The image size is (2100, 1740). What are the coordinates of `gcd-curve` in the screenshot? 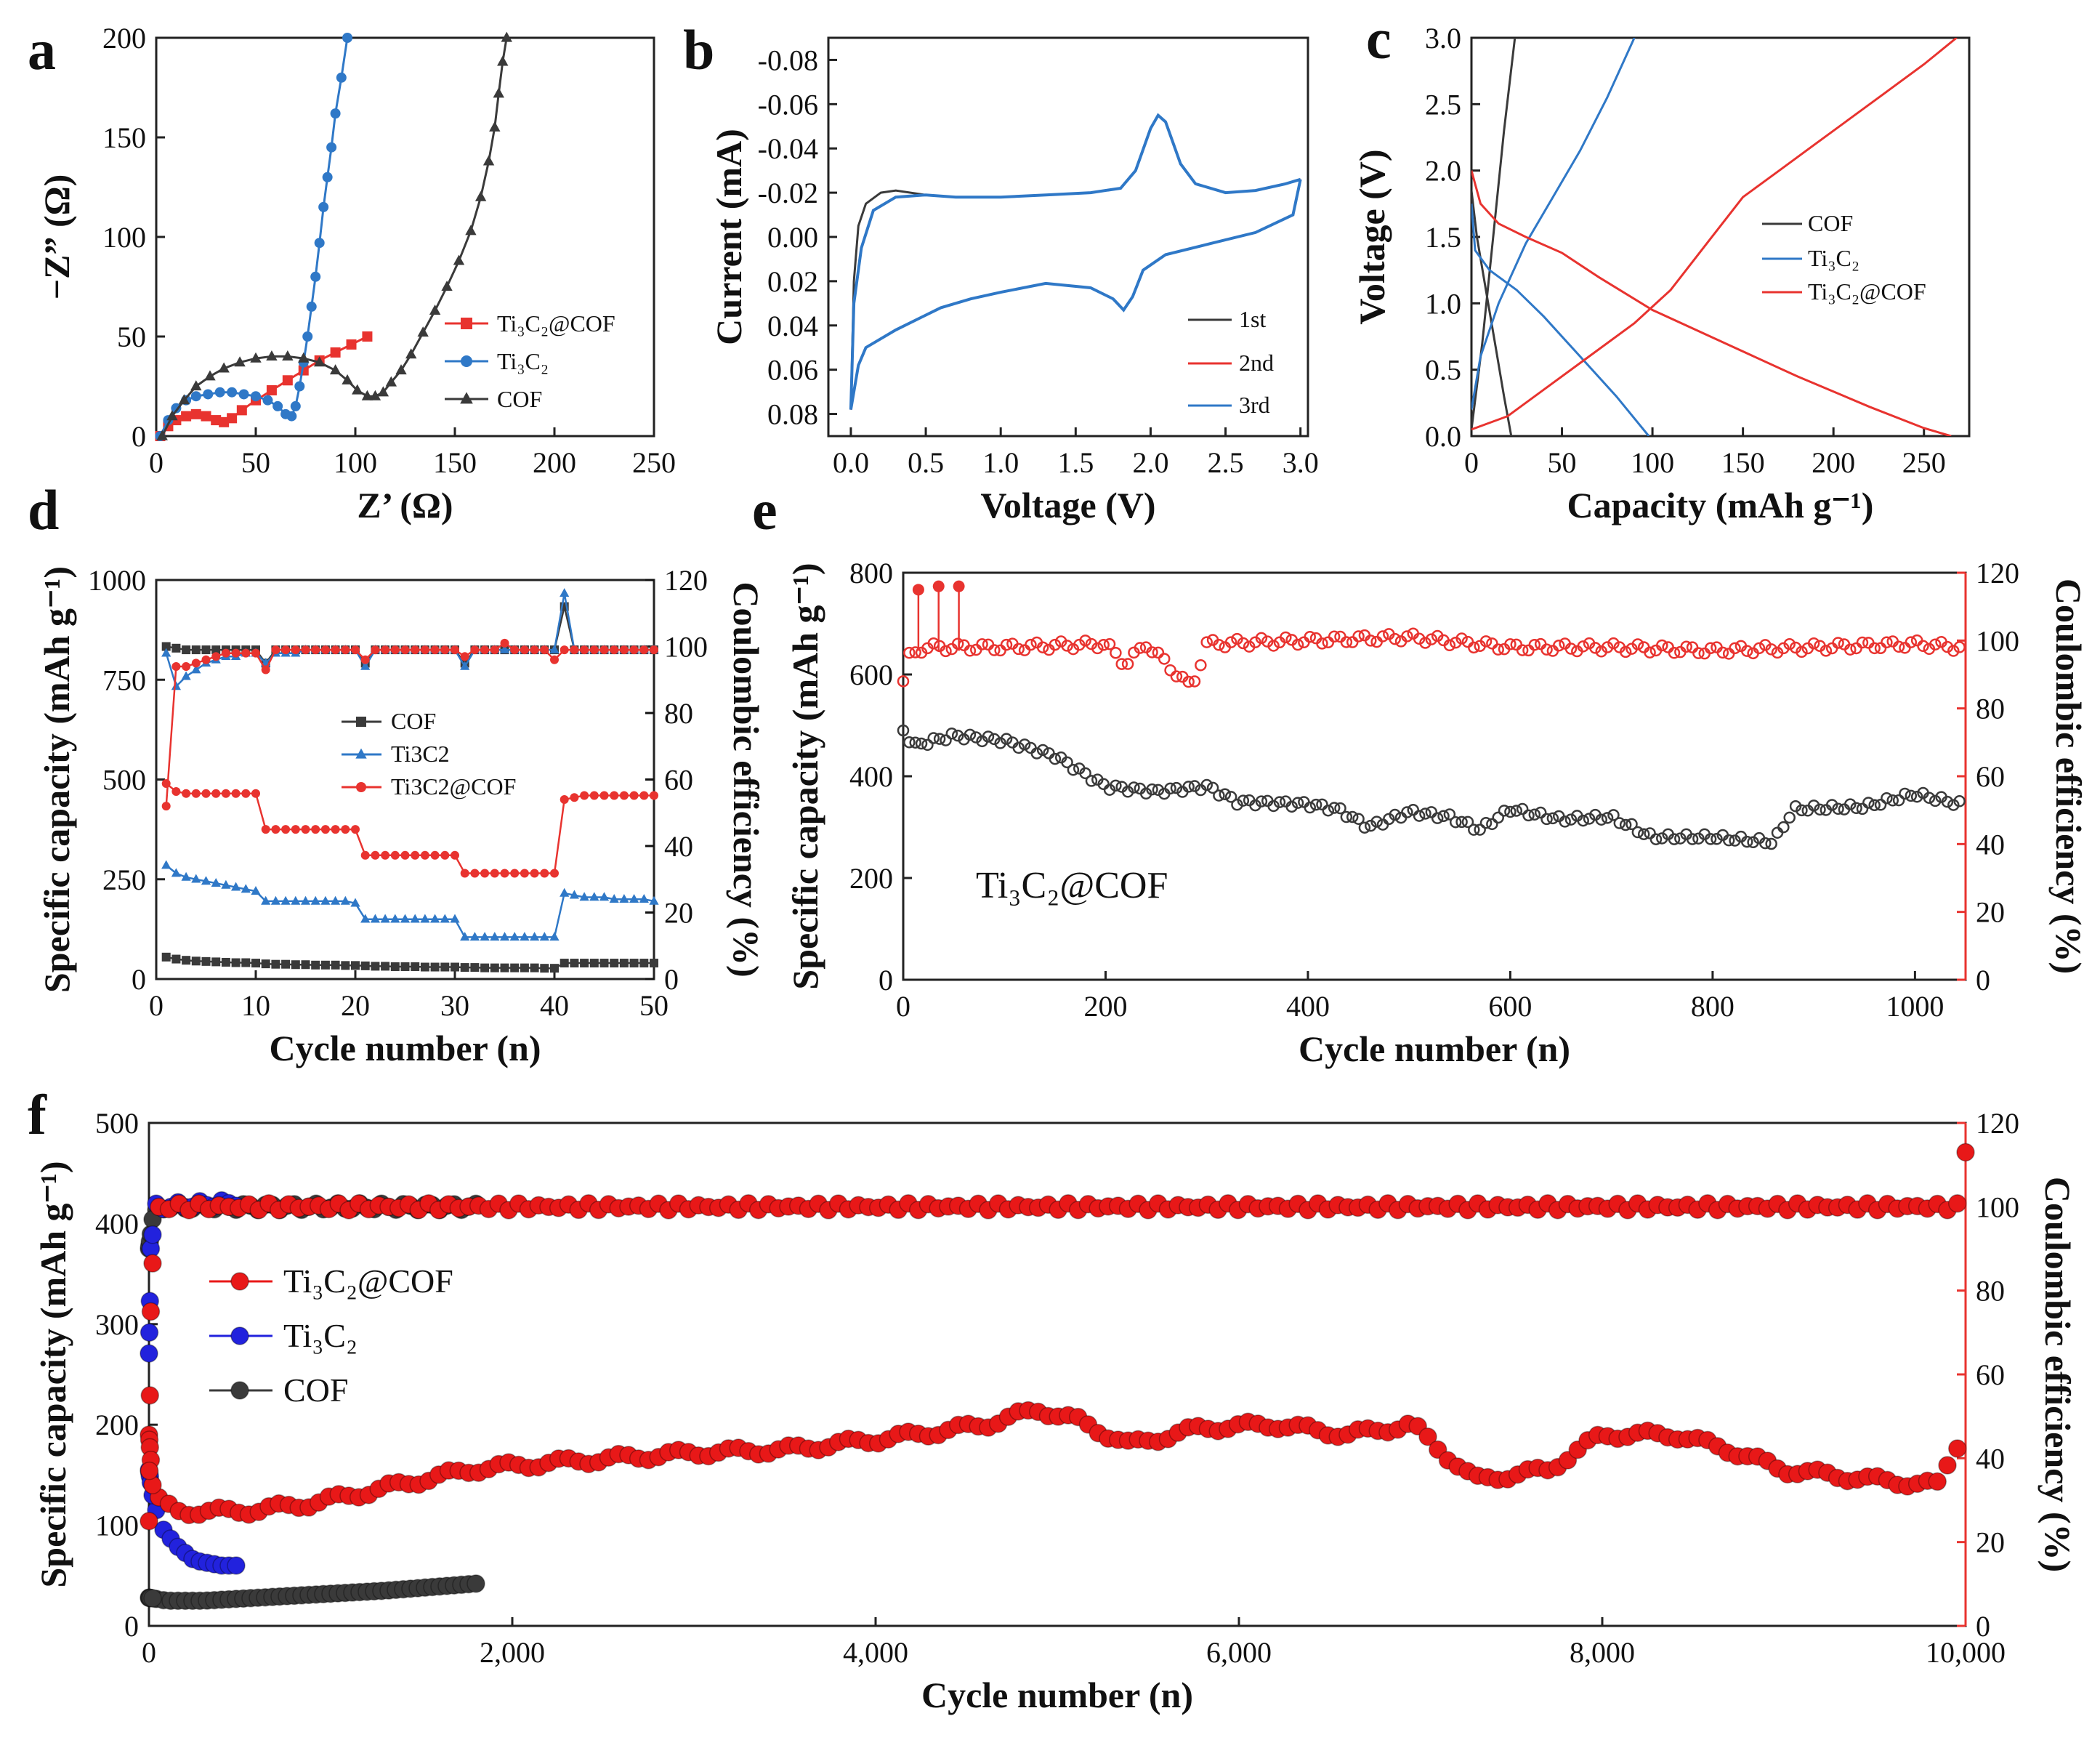 It's located at (1492, 313).